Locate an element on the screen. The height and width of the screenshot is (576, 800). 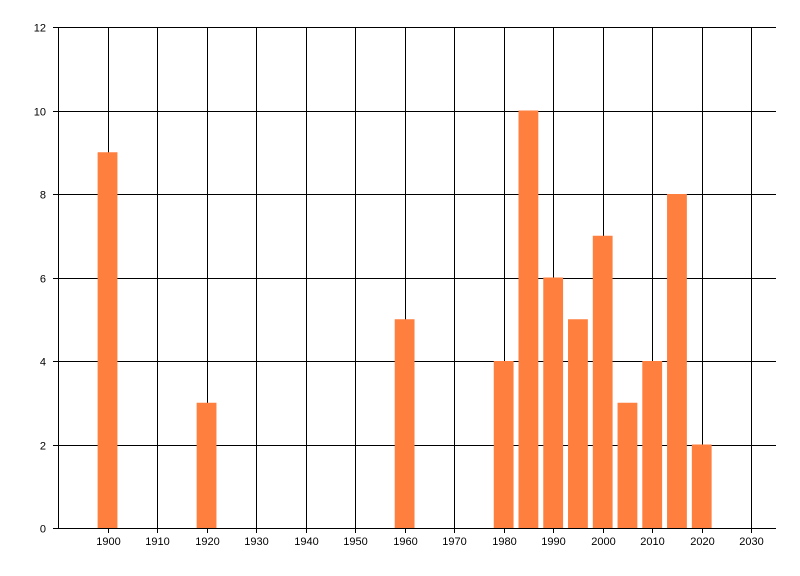
y-tick-label-6: 6 is located at coordinates (43, 280).